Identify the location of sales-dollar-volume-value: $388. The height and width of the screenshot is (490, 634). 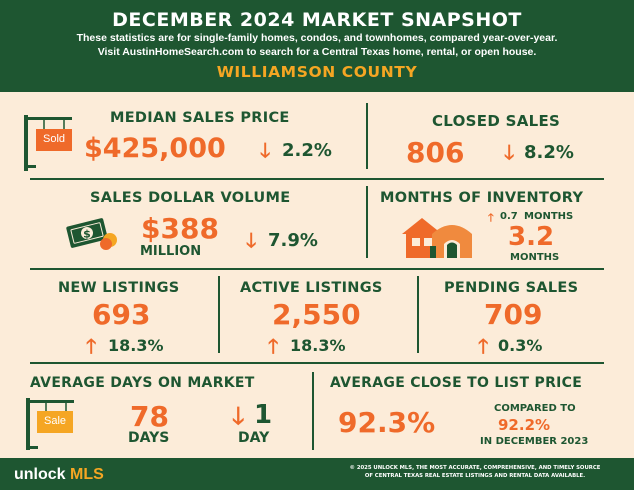
(180, 228).